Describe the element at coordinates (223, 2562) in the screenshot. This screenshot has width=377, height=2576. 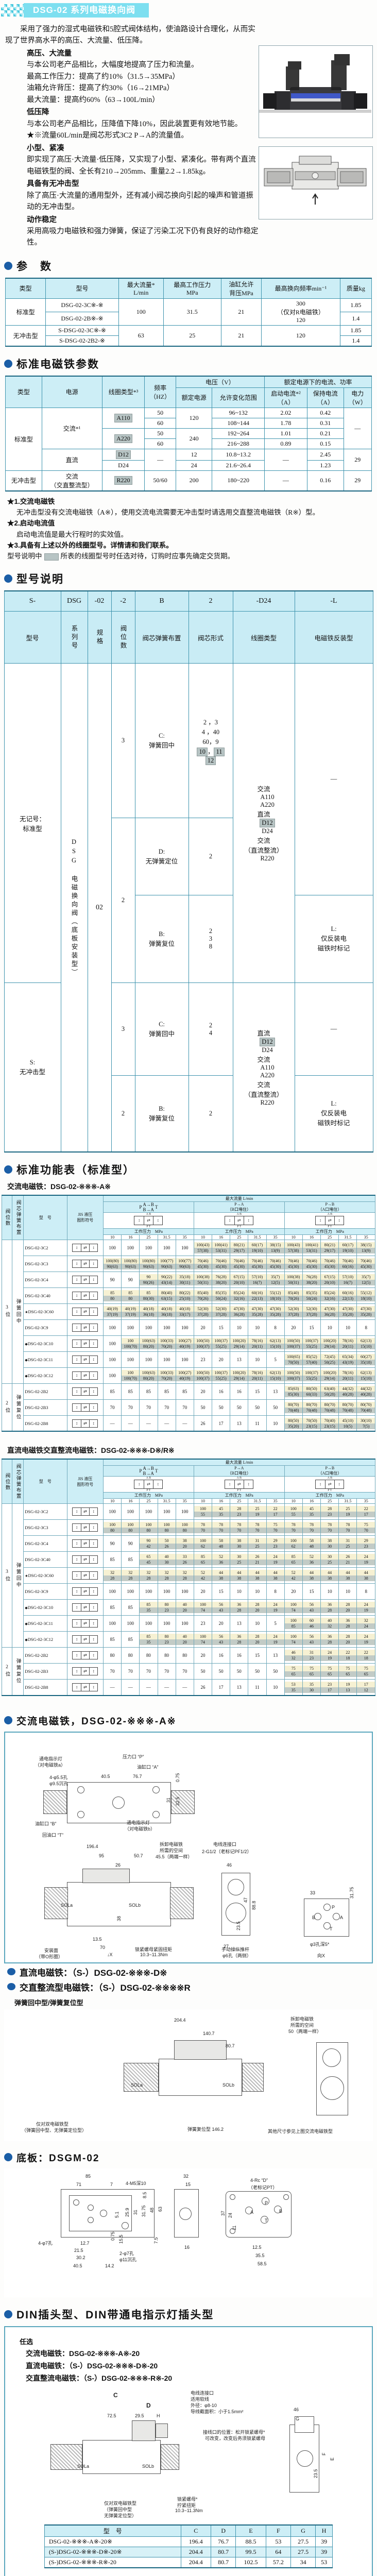
I see `cell: 80.7` at that location.